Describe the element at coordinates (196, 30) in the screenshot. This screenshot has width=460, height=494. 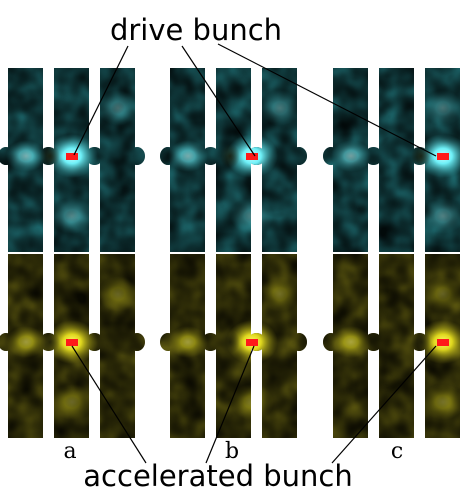
I see `drive-bunch-label: drive bunch` at that location.